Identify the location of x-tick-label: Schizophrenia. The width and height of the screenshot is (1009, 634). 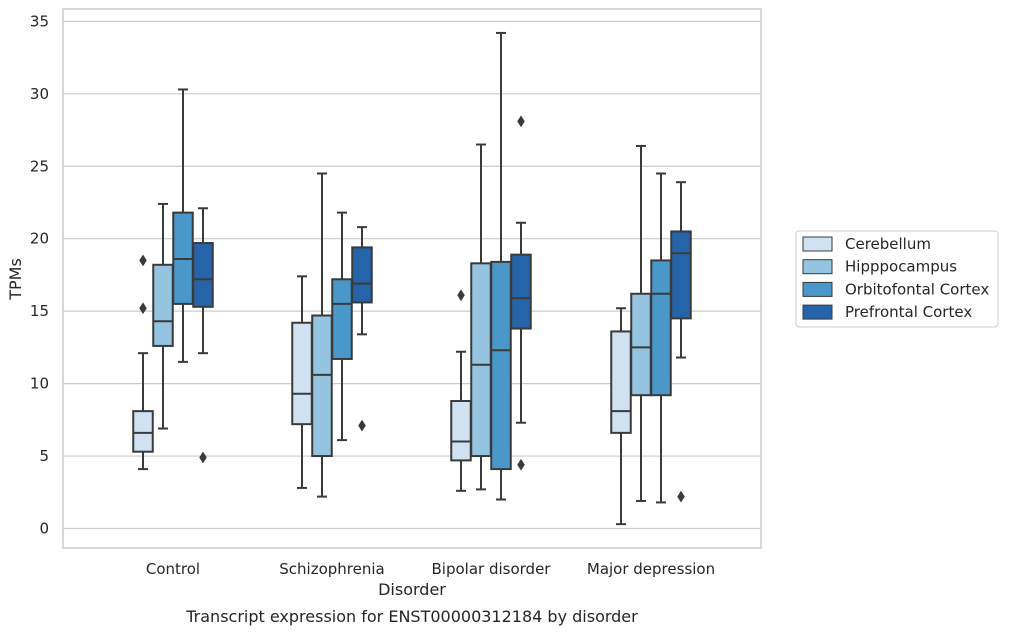
(331, 569).